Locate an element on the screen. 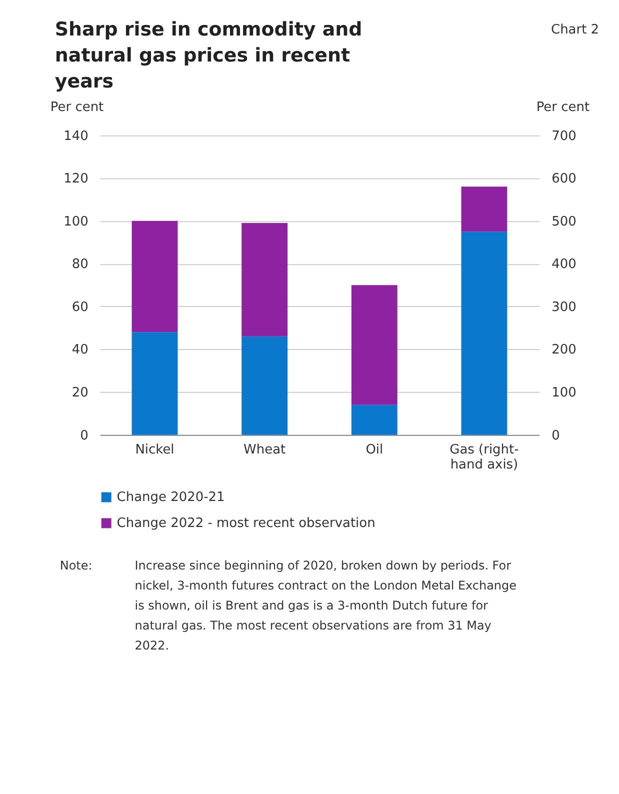 This screenshot has height=794, width=619. y-tick-label: 40 is located at coordinates (80, 350).